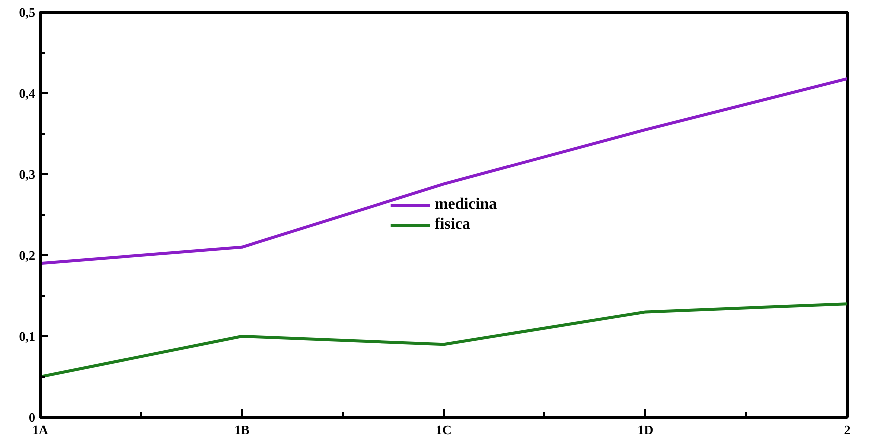  Describe the element at coordinates (466, 205) in the screenshot. I see `legend-label: medicina` at that location.